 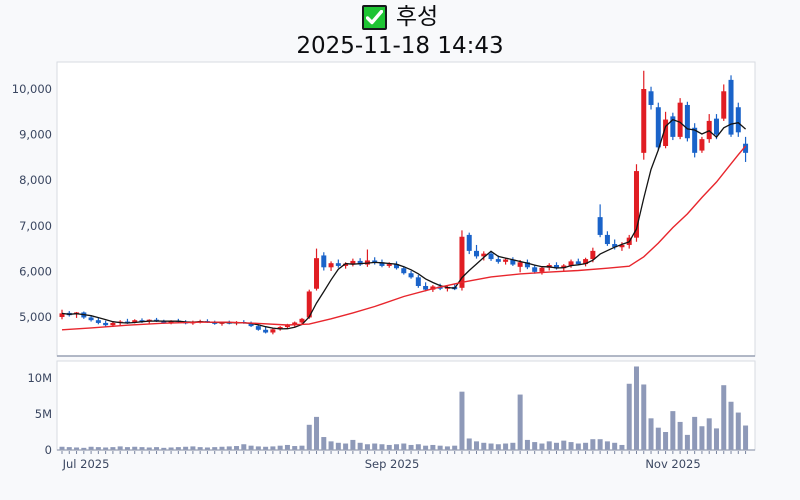 What do you see at coordinates (48, 450) in the screenshot?
I see `volume-tick-label: 0` at bounding box center [48, 450].